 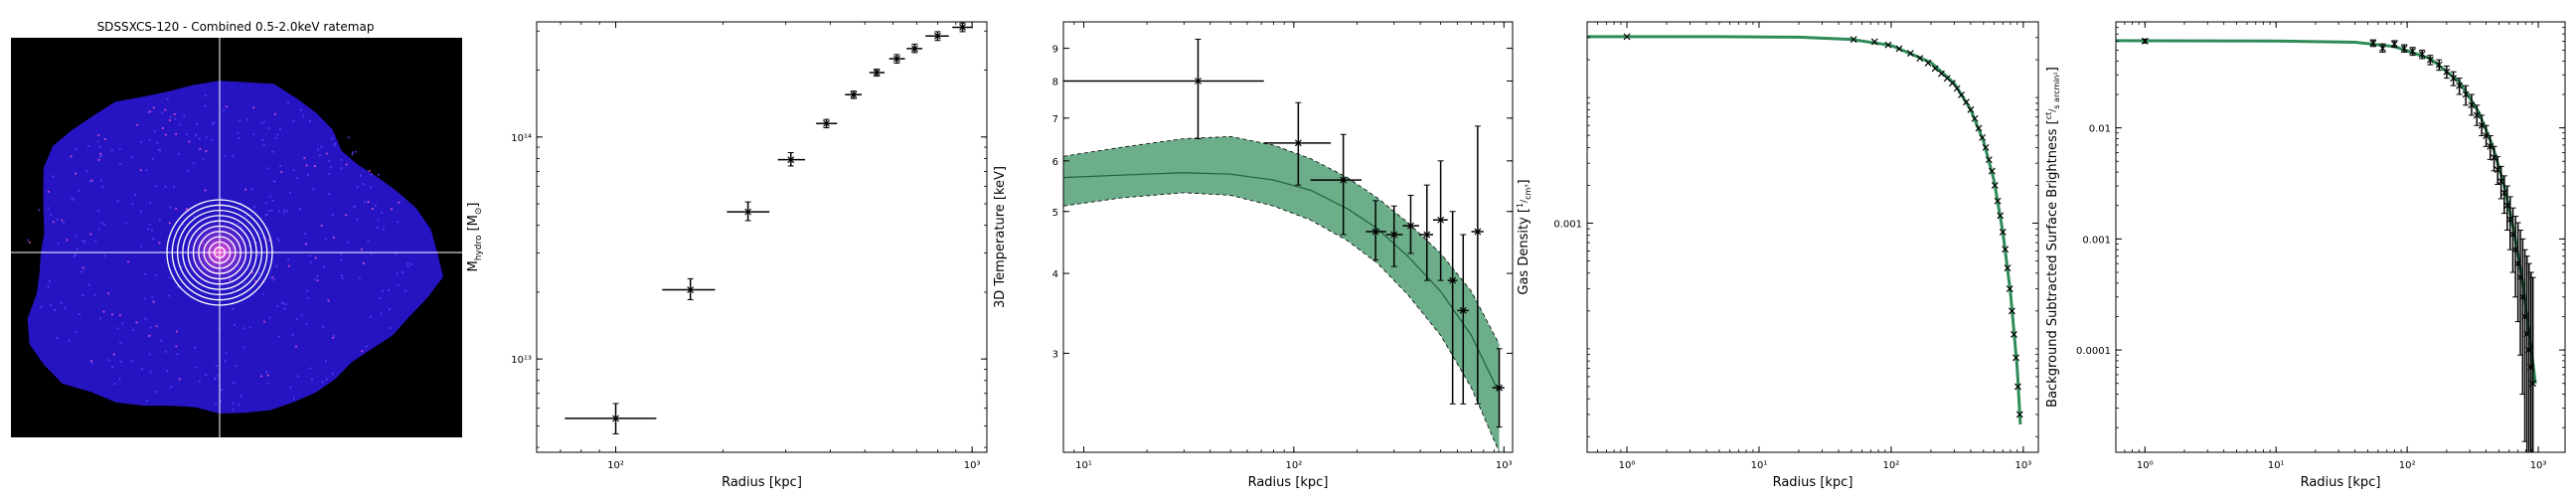 I want to click on y-axis-label: Mhydro [M⊙], so click(x=475, y=236).